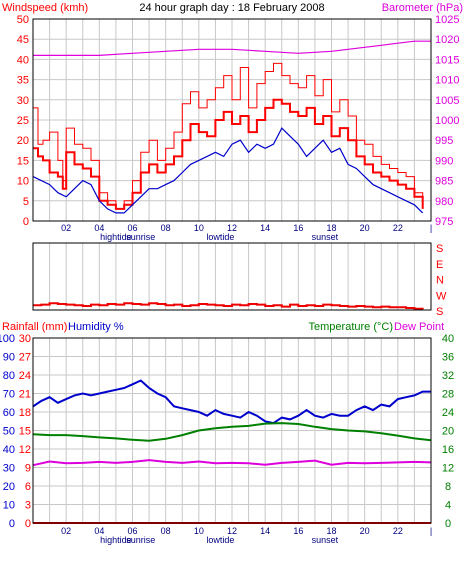  I want to click on windspeed-tick-label: 45, so click(23, 40).